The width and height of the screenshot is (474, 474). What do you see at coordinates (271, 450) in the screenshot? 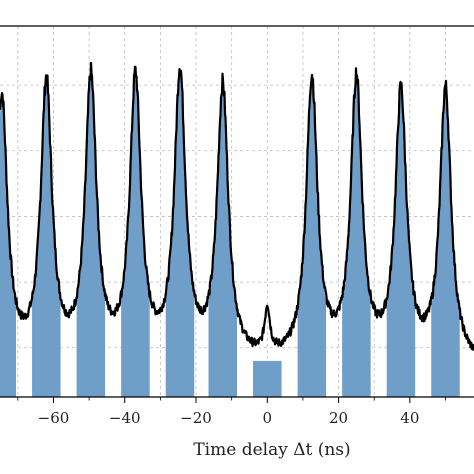
I see `x-axis-title: Time delay Δt (ns)` at bounding box center [271, 450].